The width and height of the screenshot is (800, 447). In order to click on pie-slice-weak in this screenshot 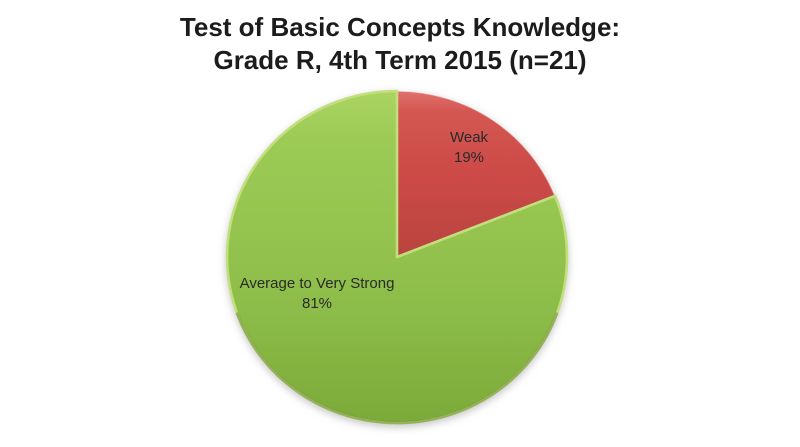, I will do `click(476, 174)`.